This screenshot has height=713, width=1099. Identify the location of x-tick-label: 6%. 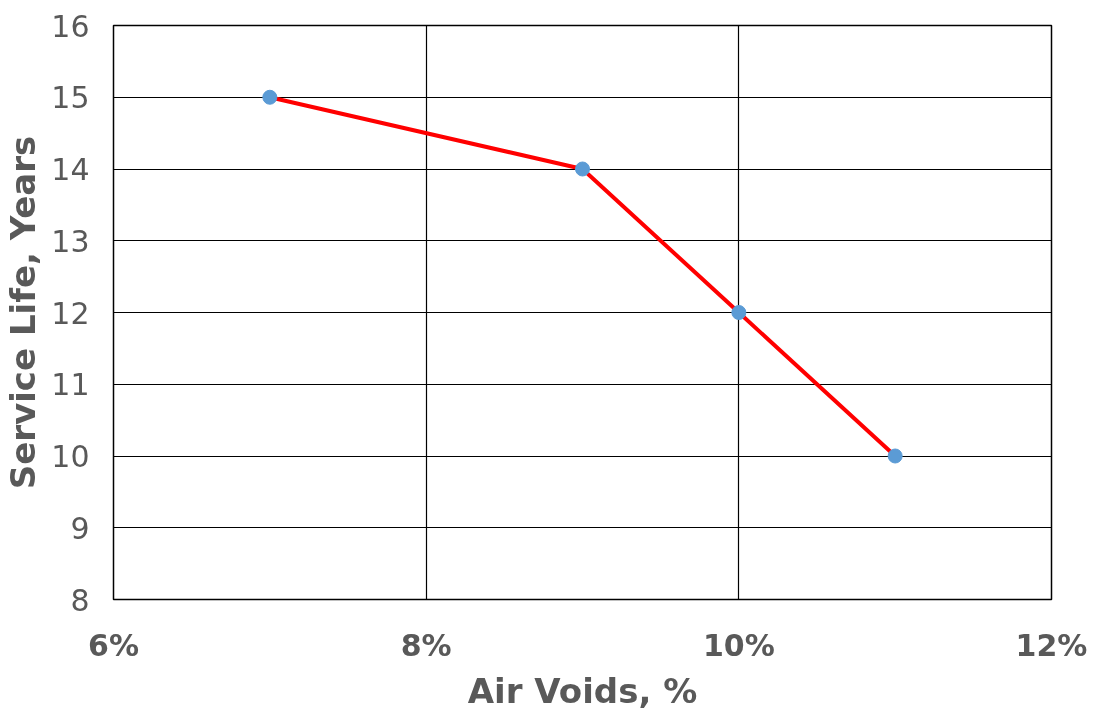
(113, 645).